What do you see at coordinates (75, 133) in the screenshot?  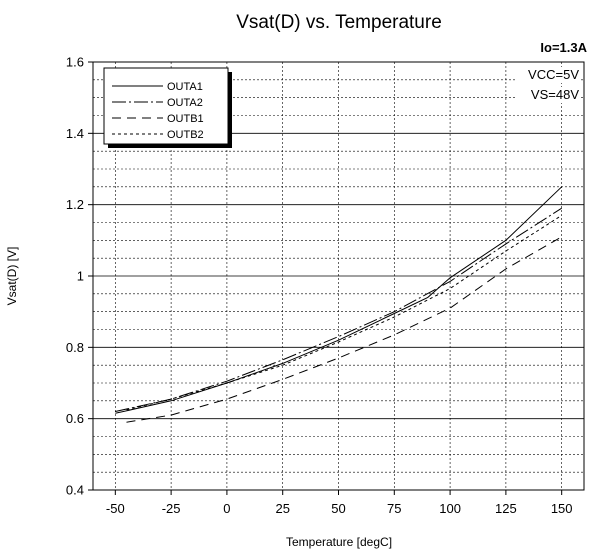 I see `y-tick-label: 1.4` at bounding box center [75, 133].